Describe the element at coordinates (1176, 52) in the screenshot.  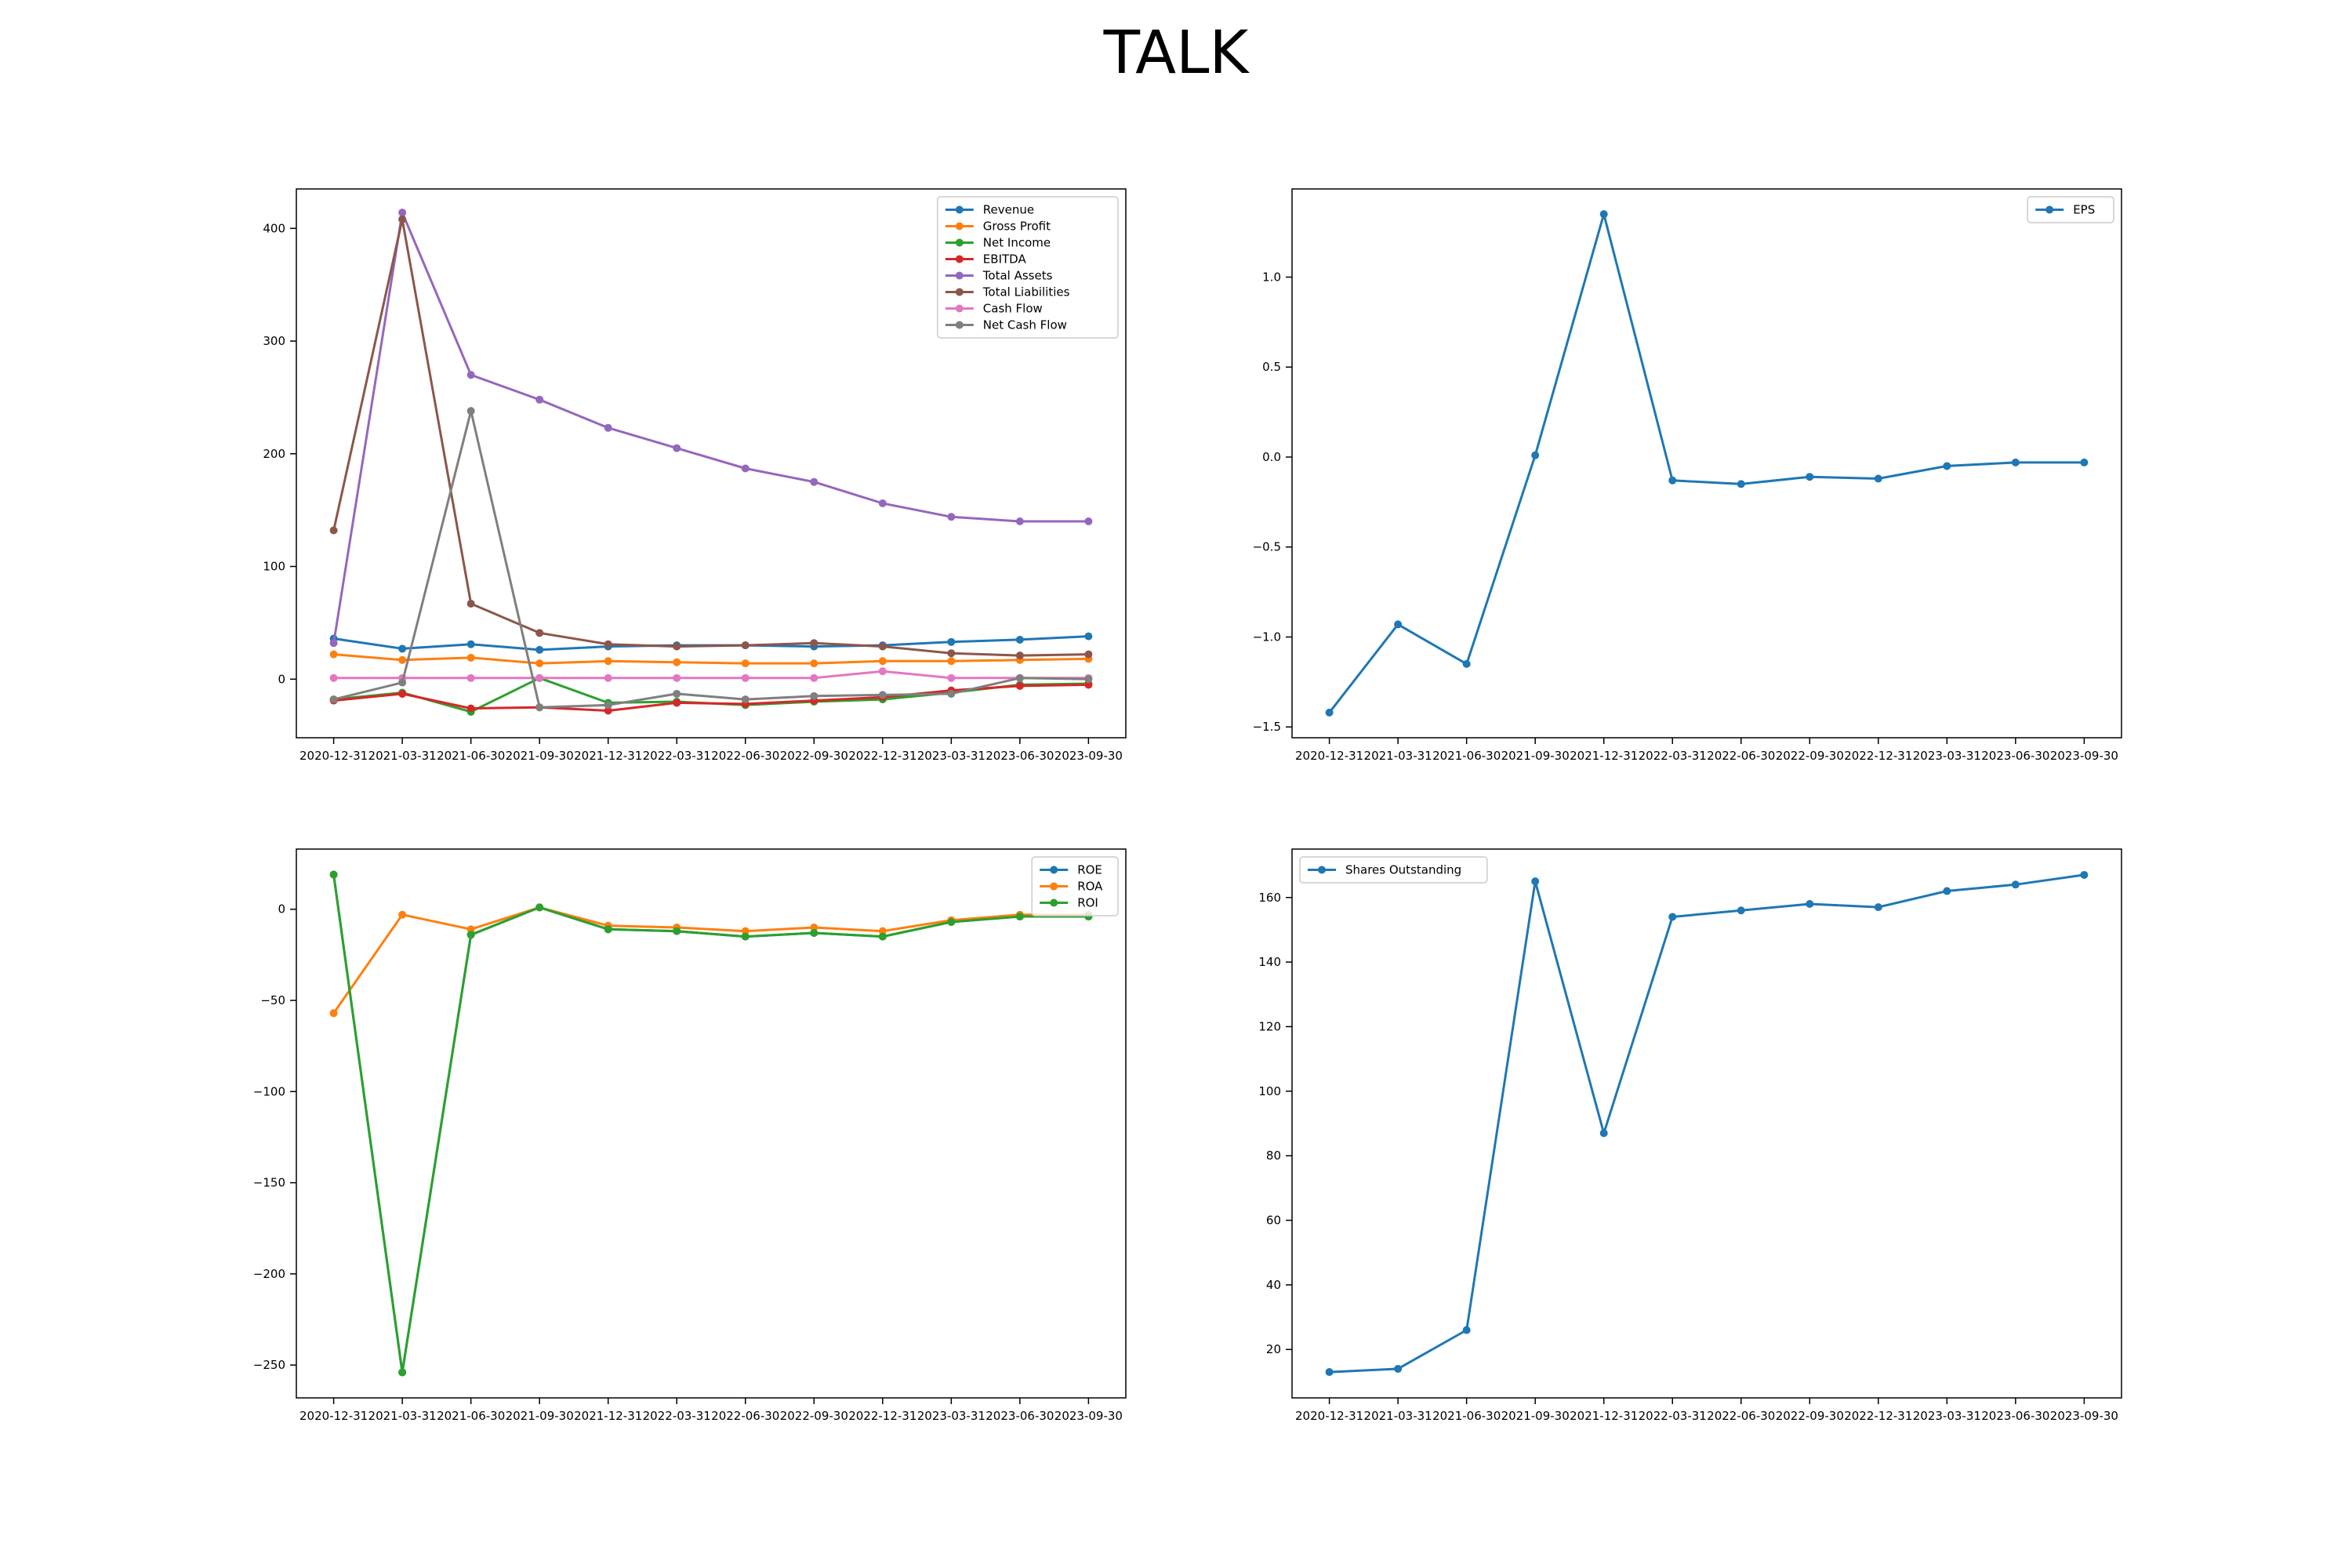
I see `page-title: TALK` at that location.